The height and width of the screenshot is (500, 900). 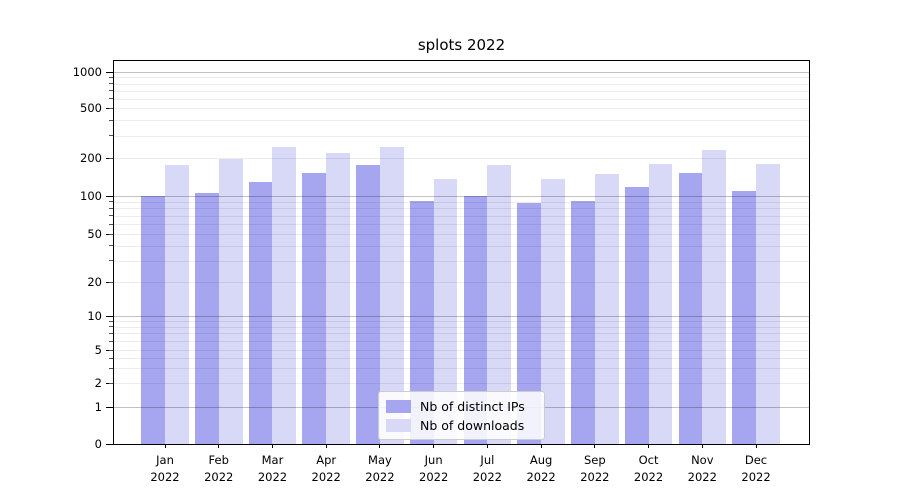 What do you see at coordinates (98, 383) in the screenshot?
I see `y-tick-label-2: 2` at bounding box center [98, 383].